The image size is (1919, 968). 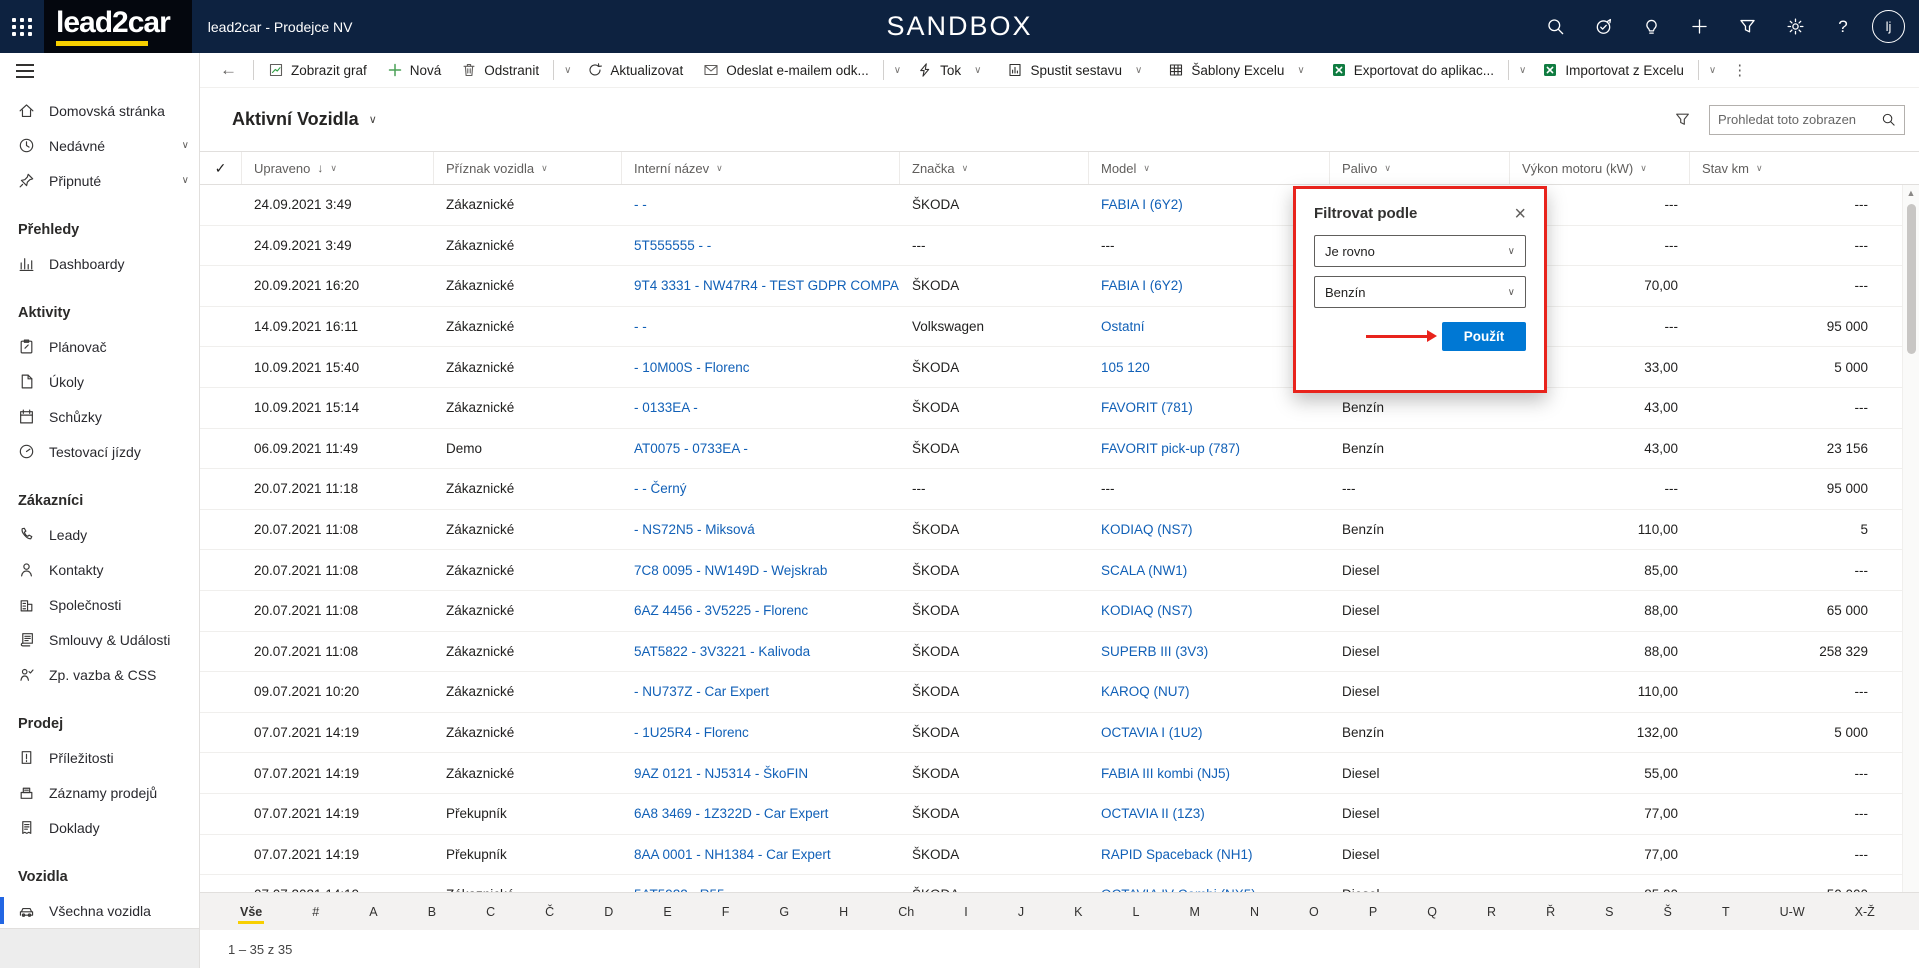 I want to click on jump-letter-j: J, so click(x=1021, y=911).